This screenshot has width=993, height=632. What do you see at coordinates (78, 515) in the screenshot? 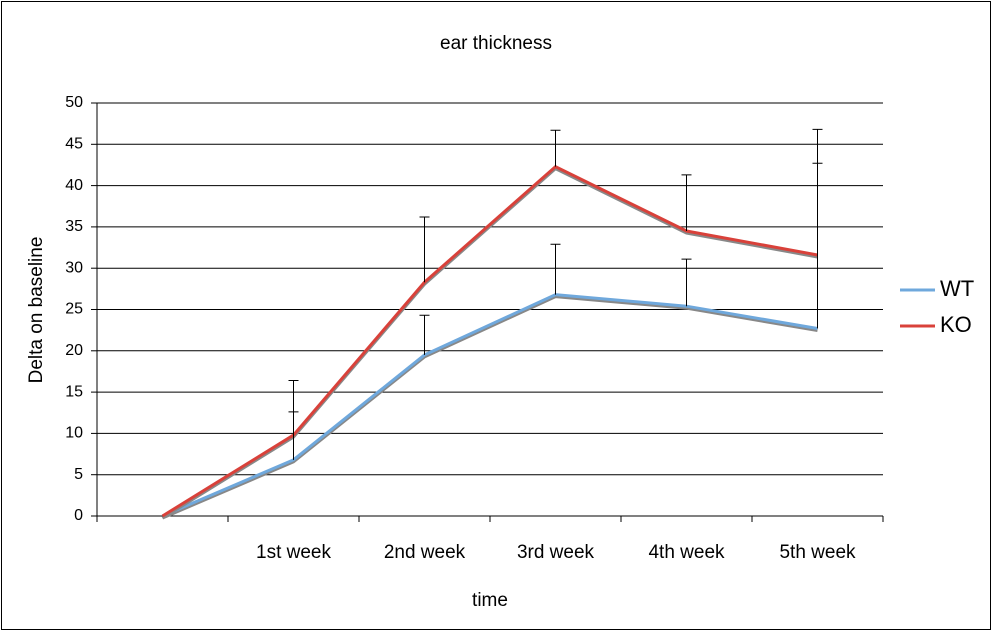
I see `y-tick-label: 0` at bounding box center [78, 515].